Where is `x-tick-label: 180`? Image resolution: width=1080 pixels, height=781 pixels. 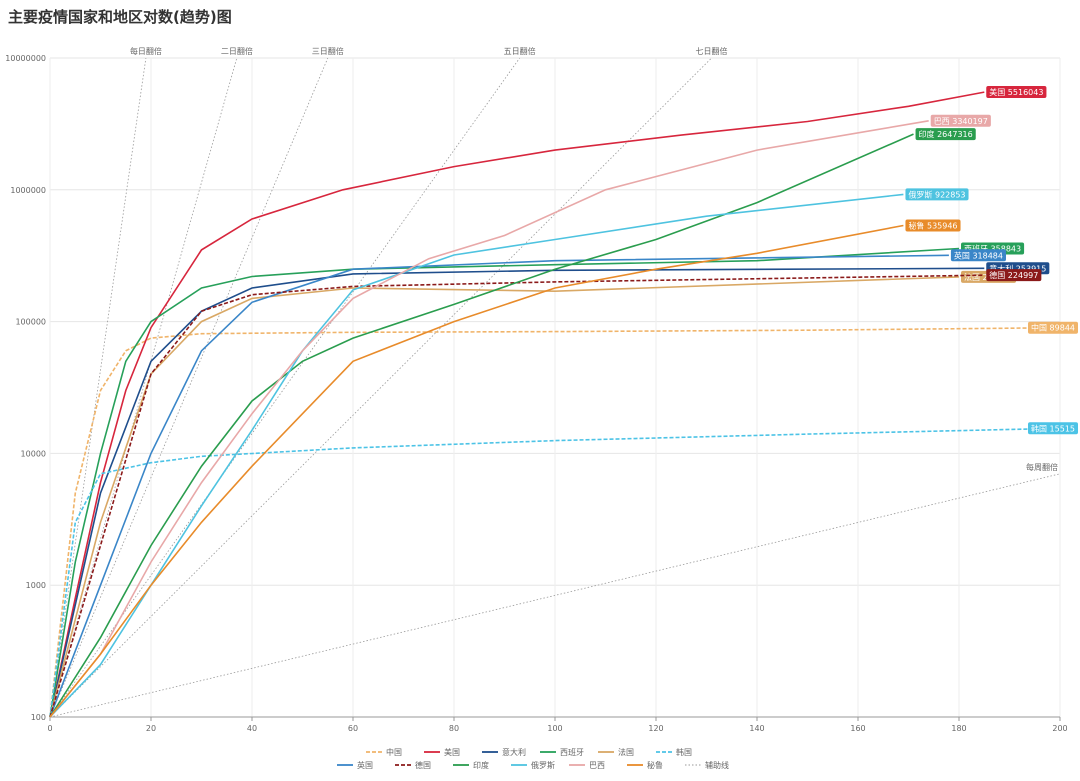 x-tick-label: 180 is located at coordinates (958, 728).